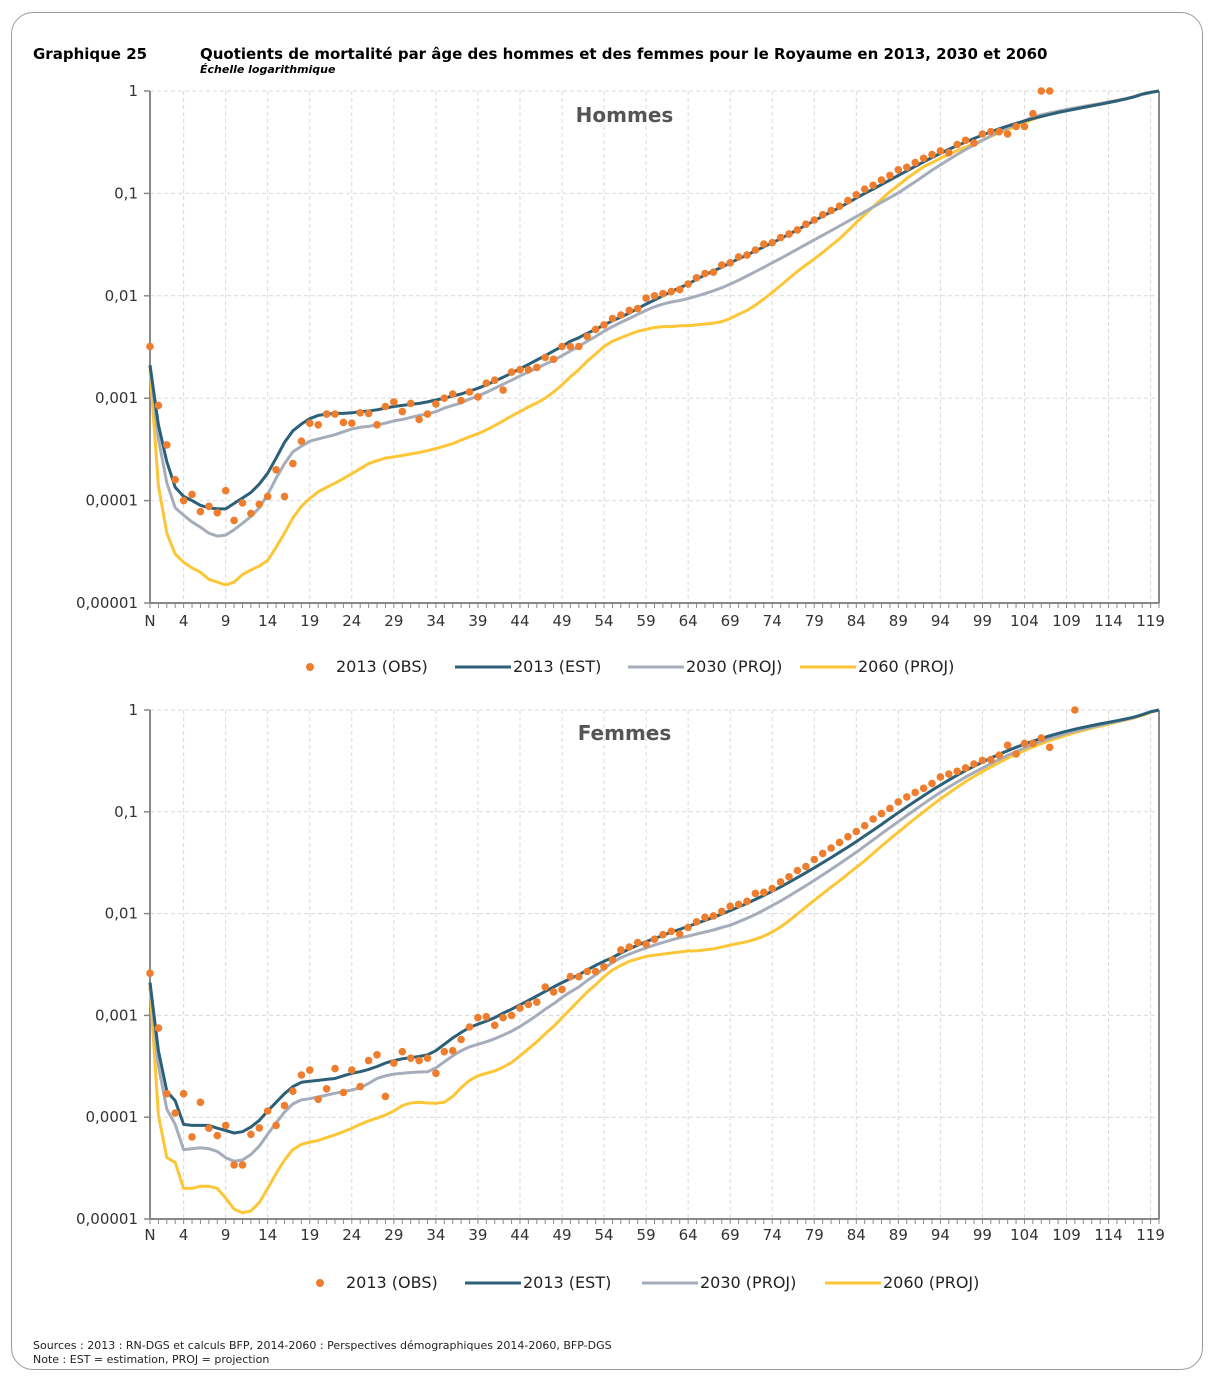  I want to click on femmes-x-tick-label: 94, so click(940, 1235).